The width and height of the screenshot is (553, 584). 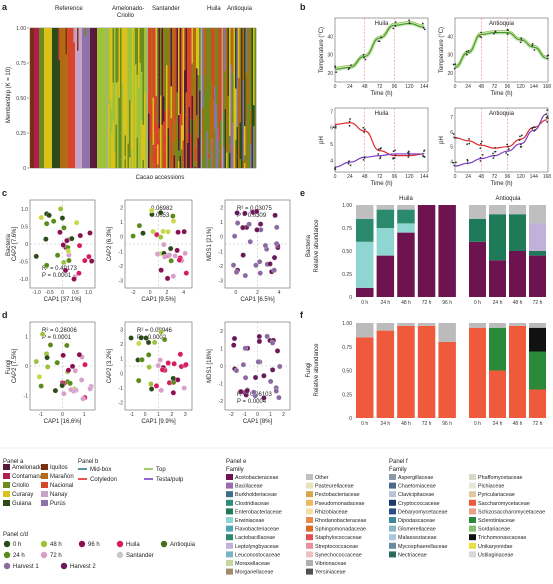 What do you see at coordinates (283, 415) in the screenshot?
I see `d-xtick: 2` at bounding box center [283, 415].